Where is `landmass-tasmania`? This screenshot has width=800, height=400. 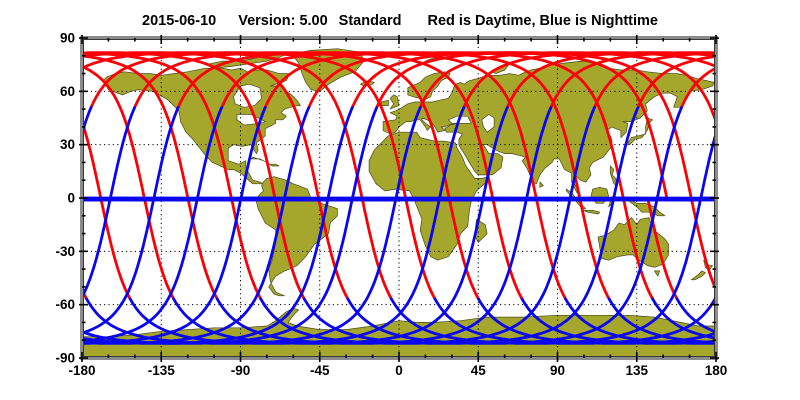
landmass-tasmania is located at coordinates (657, 273).